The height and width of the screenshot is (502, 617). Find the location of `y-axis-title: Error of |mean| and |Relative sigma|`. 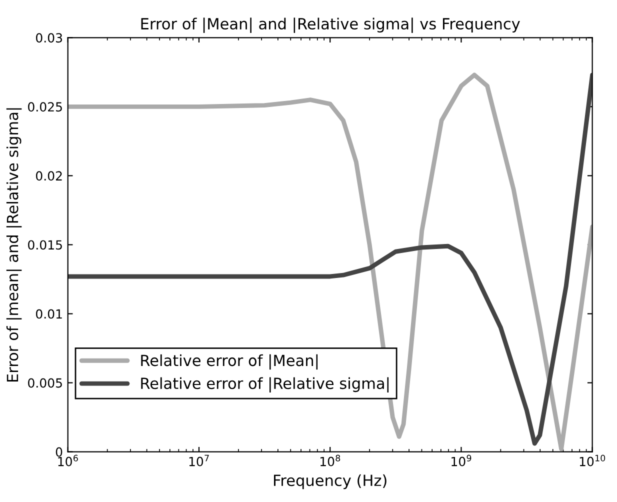

y-axis-title: Error of |mean| and |Relative sigma| is located at coordinates (14, 245).